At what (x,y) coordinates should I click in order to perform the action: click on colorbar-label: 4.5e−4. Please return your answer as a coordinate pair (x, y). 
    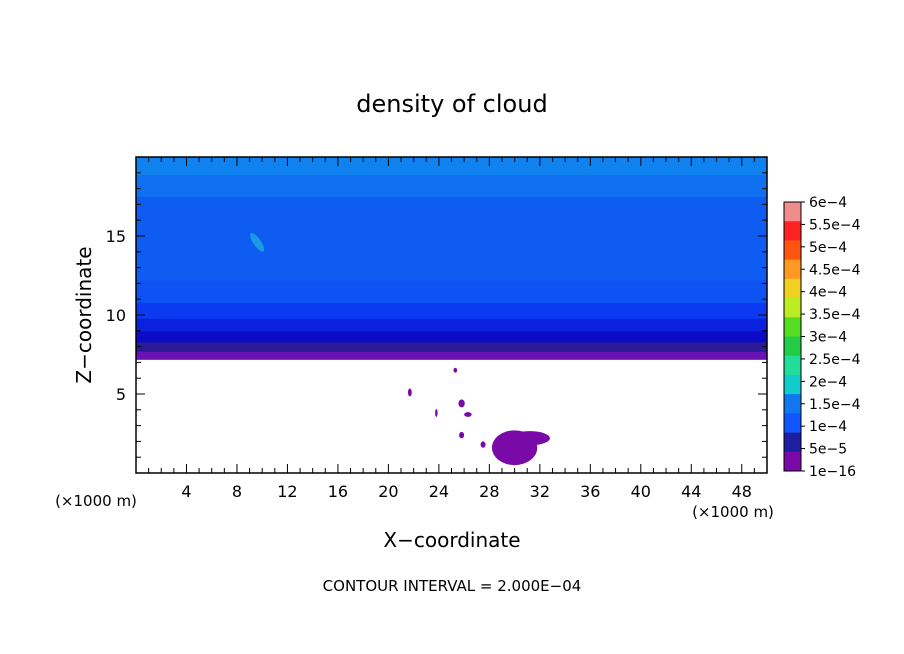
    Looking at the image, I should click on (835, 270).